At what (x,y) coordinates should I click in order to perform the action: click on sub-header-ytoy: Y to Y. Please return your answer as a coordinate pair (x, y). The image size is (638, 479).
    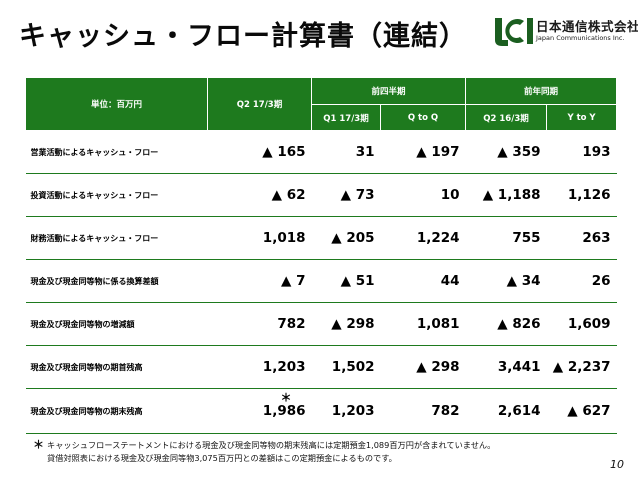
    Looking at the image, I should click on (582, 117).